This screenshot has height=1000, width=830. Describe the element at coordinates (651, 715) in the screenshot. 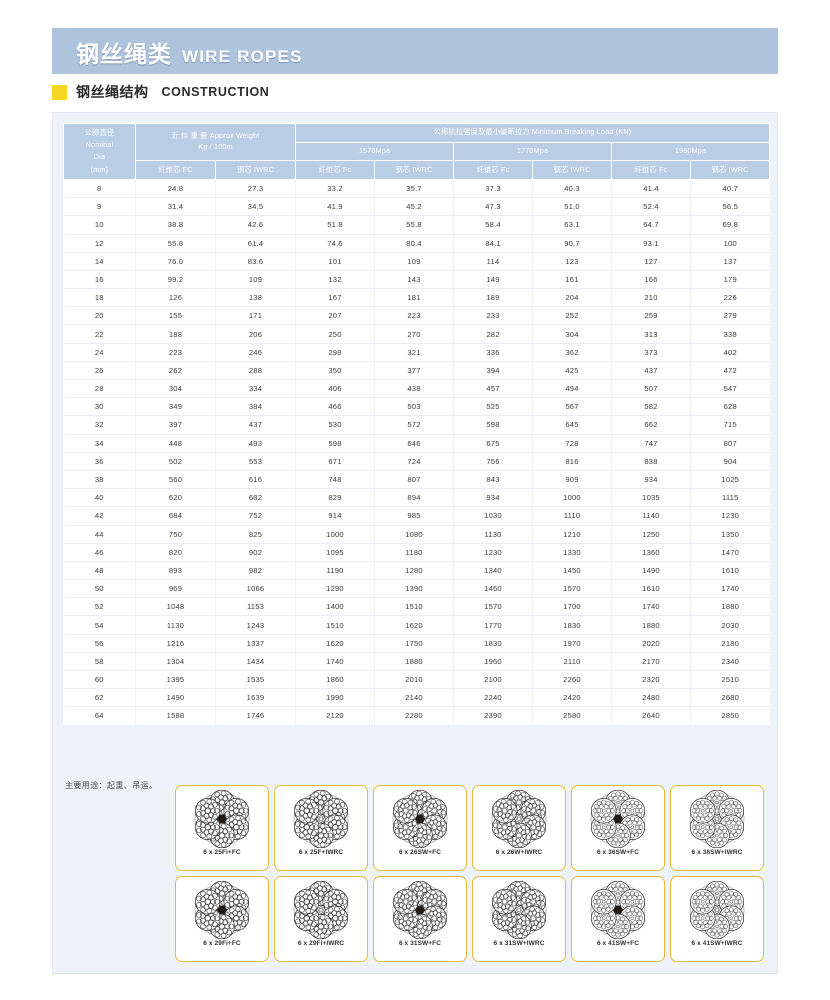

I see `table-cell: 2640` at that location.